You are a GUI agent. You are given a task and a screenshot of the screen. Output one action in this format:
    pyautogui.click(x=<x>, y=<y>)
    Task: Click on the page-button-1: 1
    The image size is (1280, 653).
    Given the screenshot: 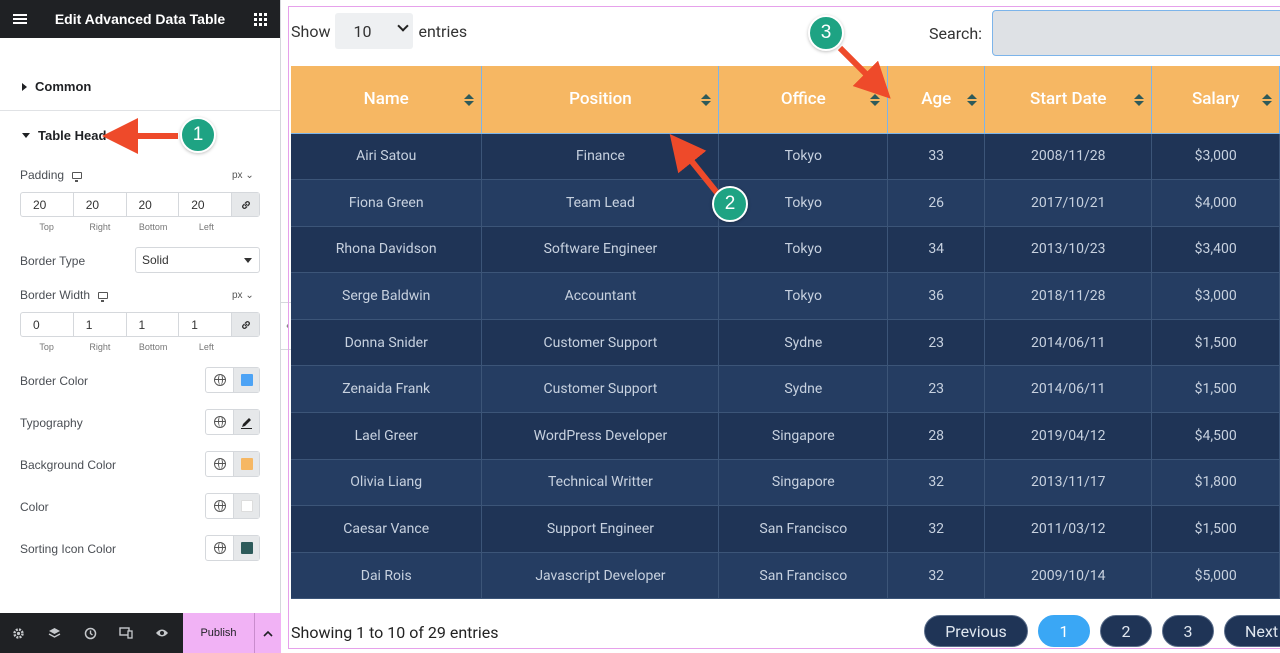 What is the action you would take?
    pyautogui.click(x=1064, y=631)
    